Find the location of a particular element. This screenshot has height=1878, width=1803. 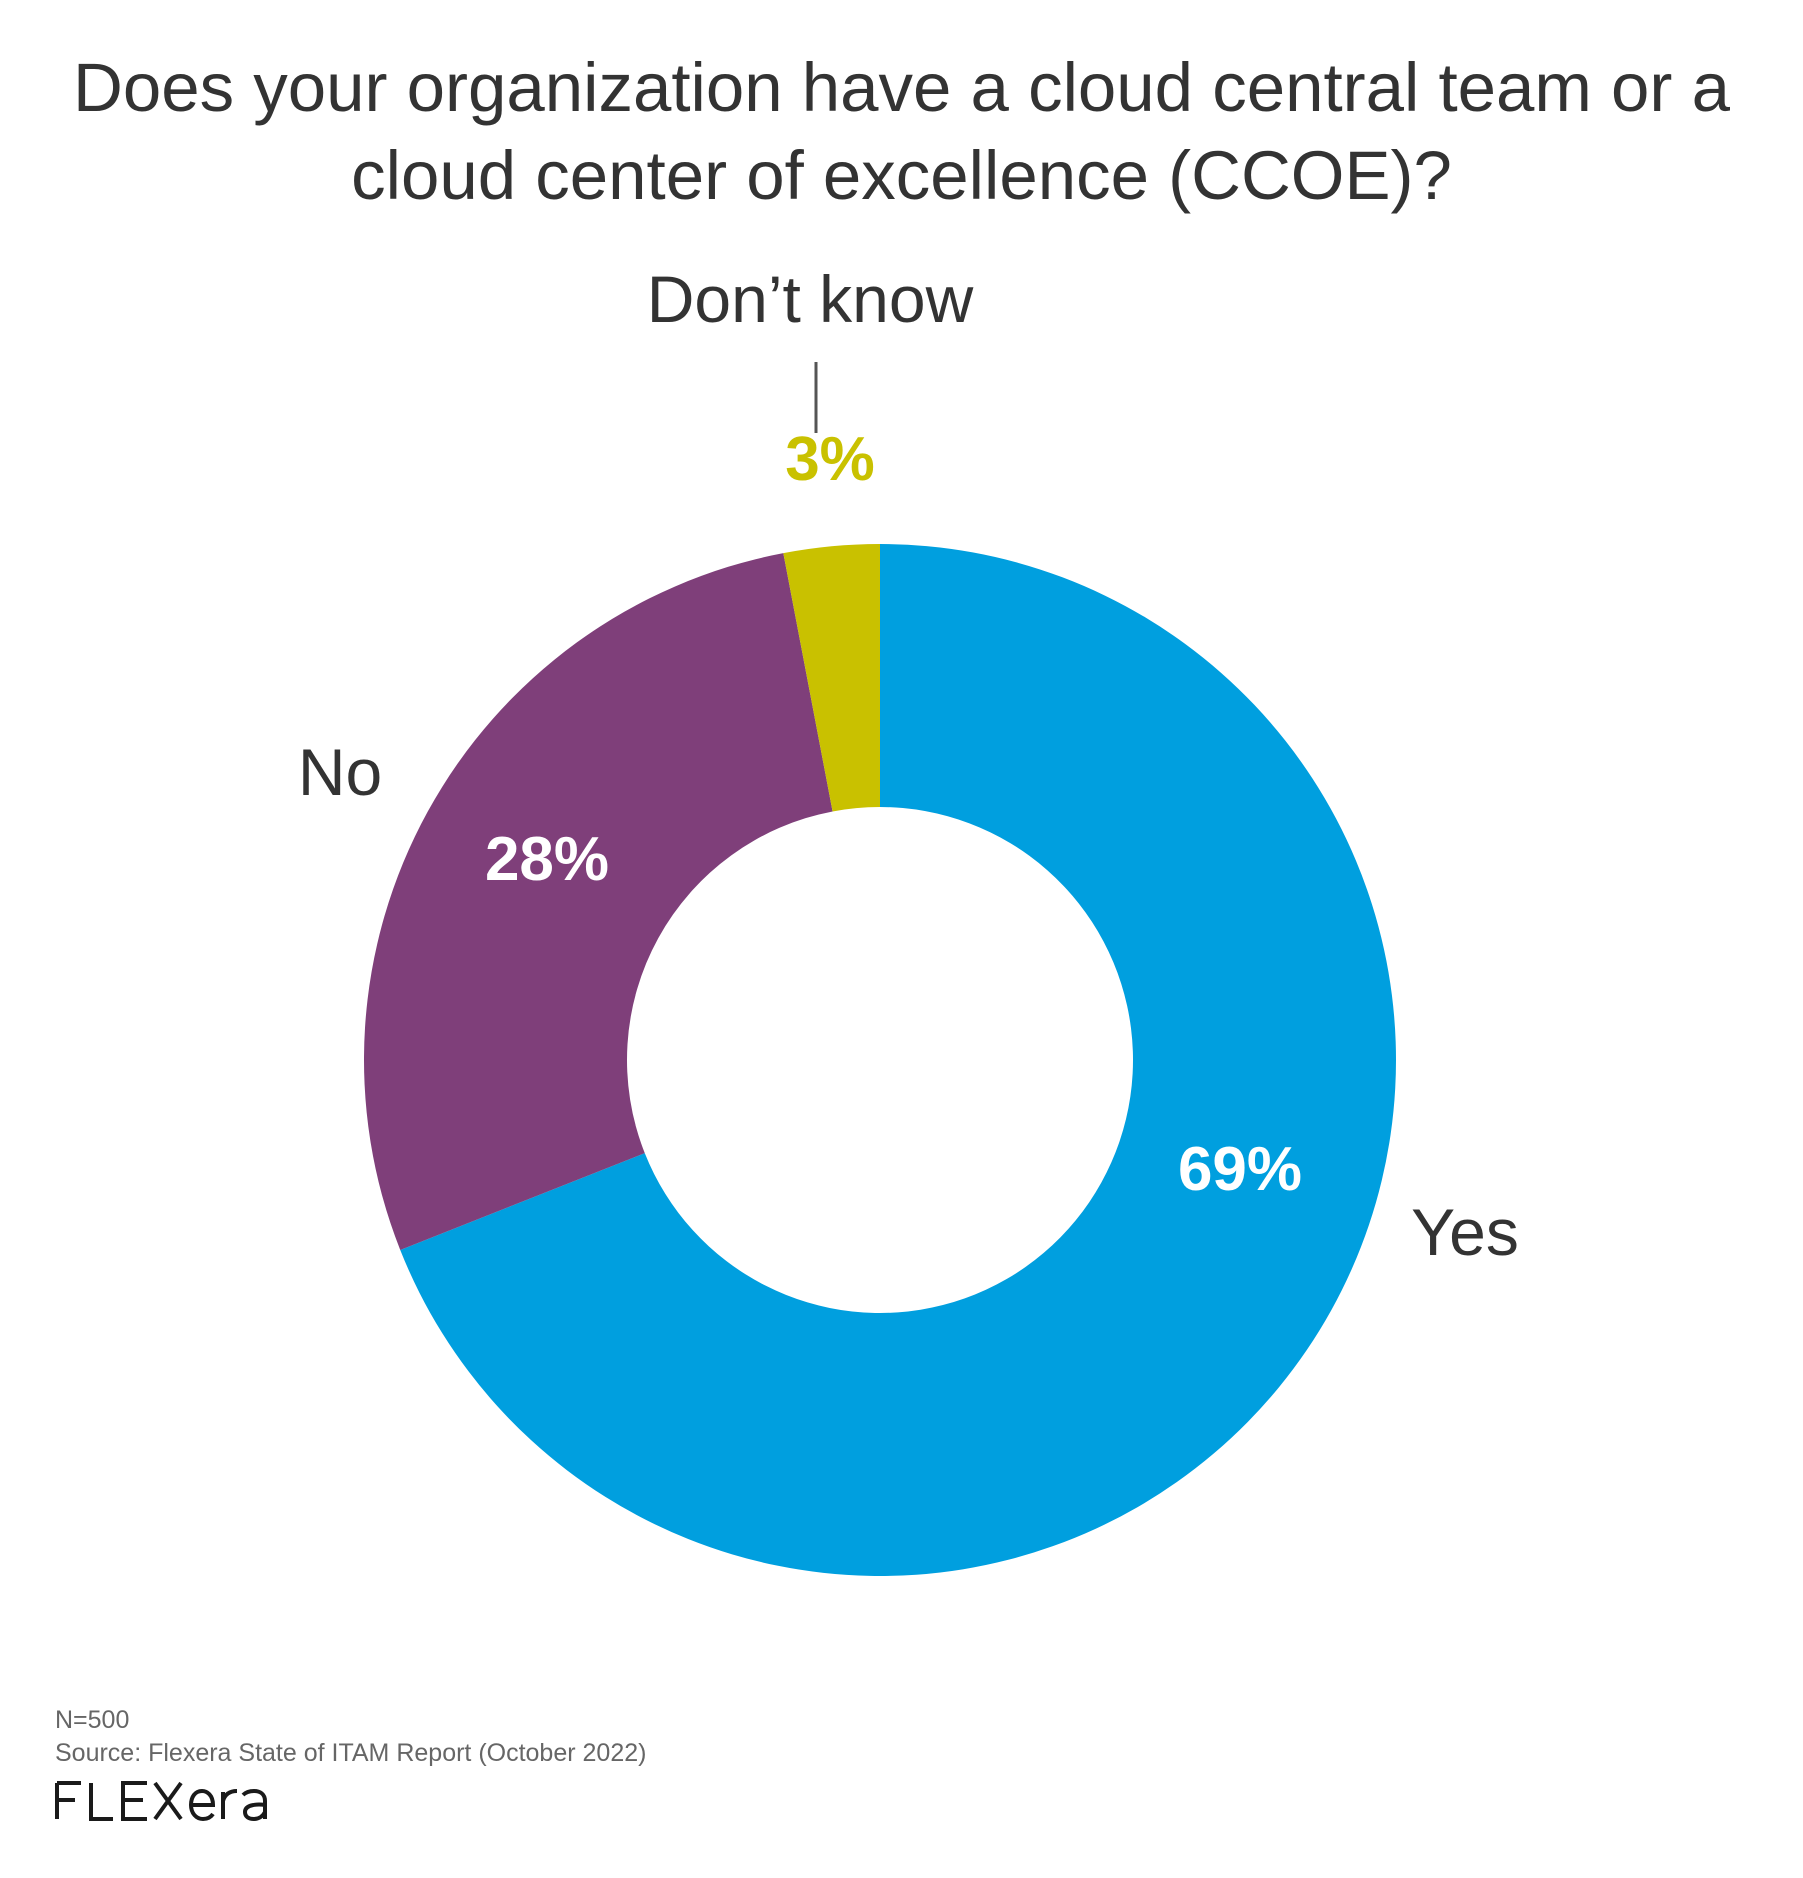

category-label-no: No is located at coordinates (340, 772).